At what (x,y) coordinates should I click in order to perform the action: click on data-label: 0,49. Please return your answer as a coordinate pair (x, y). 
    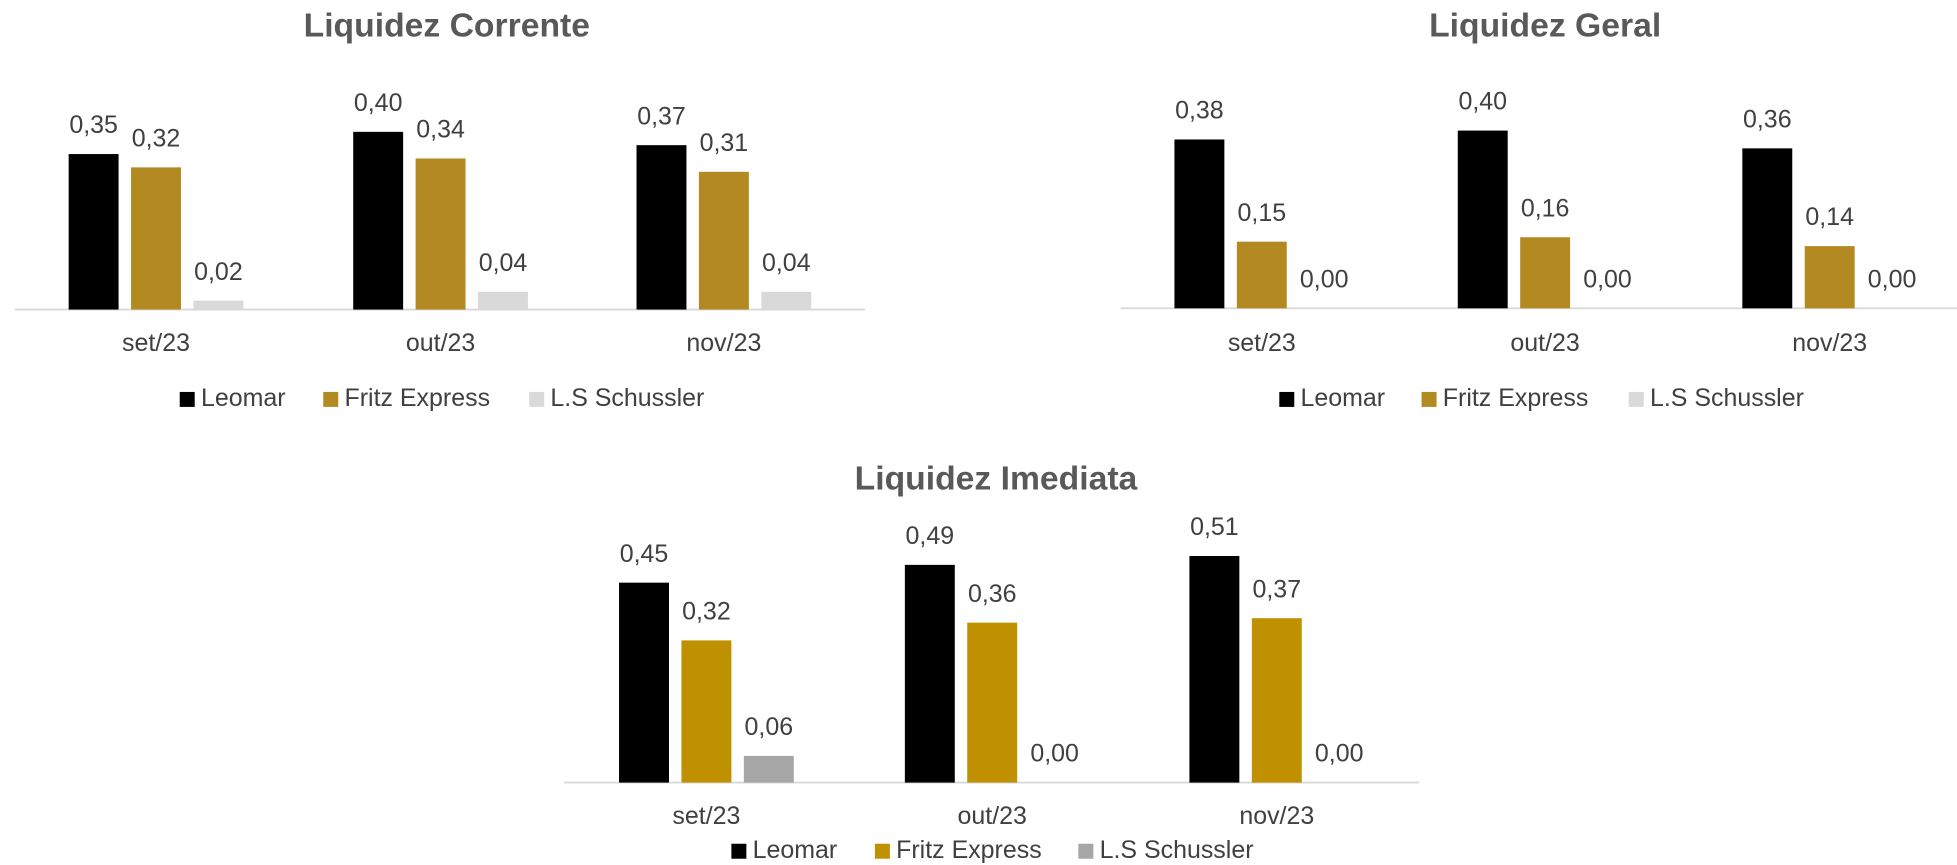
    Looking at the image, I should click on (930, 536).